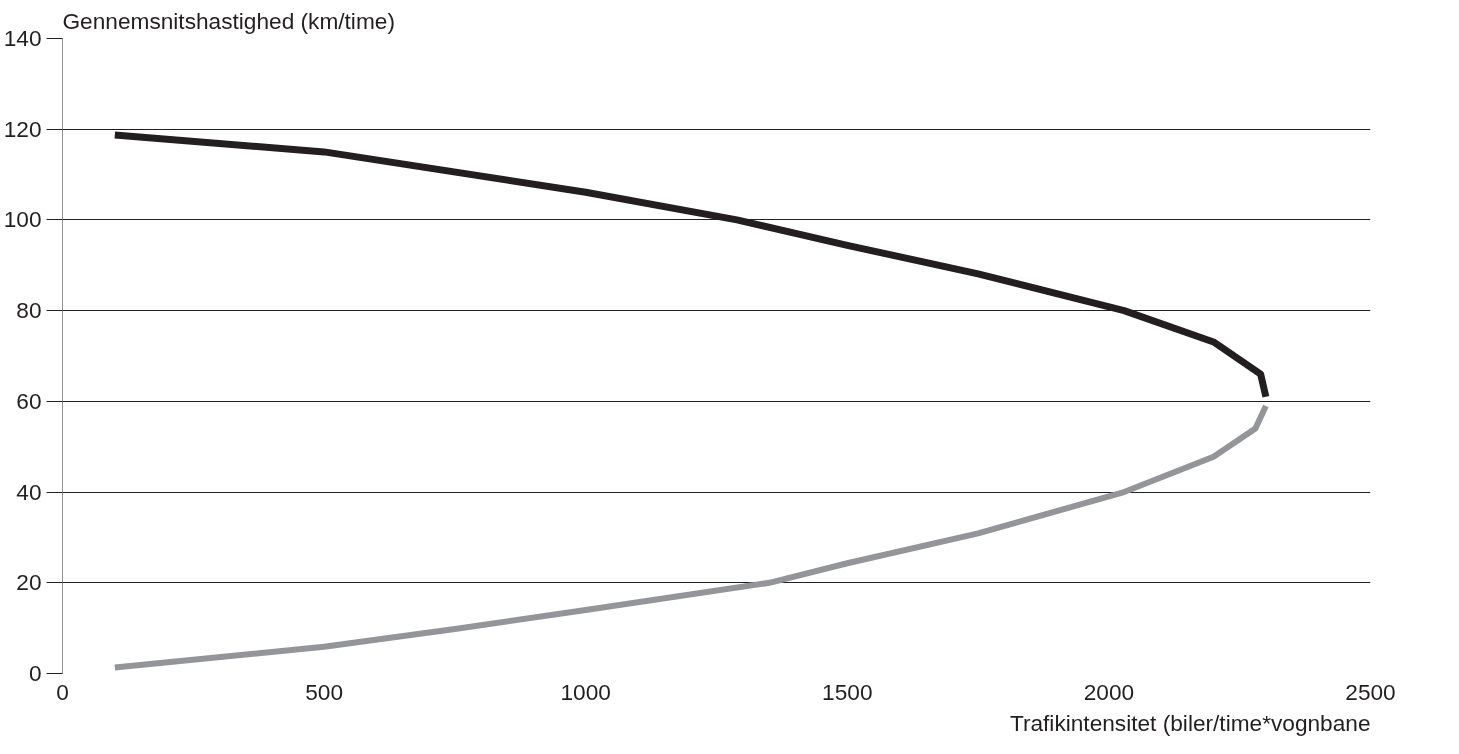 The height and width of the screenshot is (754, 1459). What do you see at coordinates (1190, 722) in the screenshot?
I see `x-axis-title: Trafikintensitet (biler/time*vognbane` at bounding box center [1190, 722].